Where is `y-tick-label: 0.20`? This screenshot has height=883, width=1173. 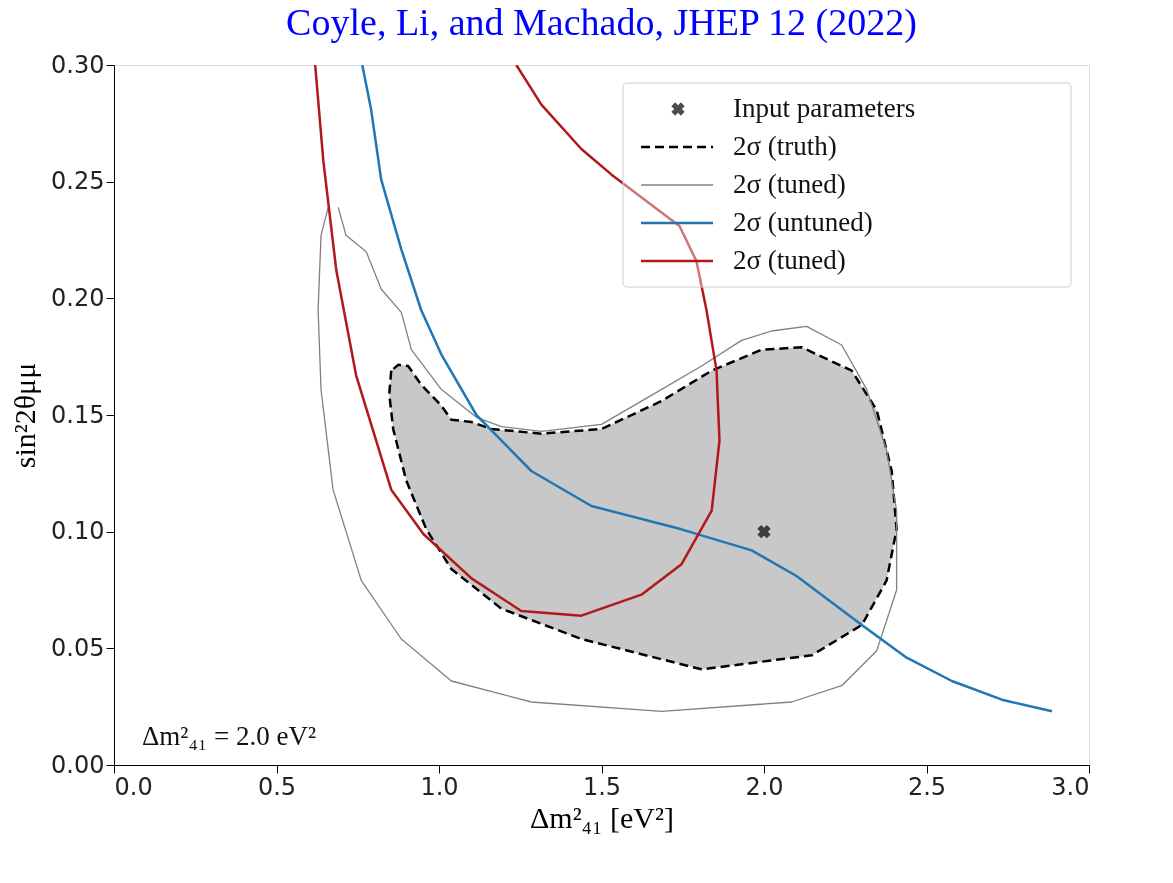
y-tick-label: 0.20 is located at coordinates (78, 297).